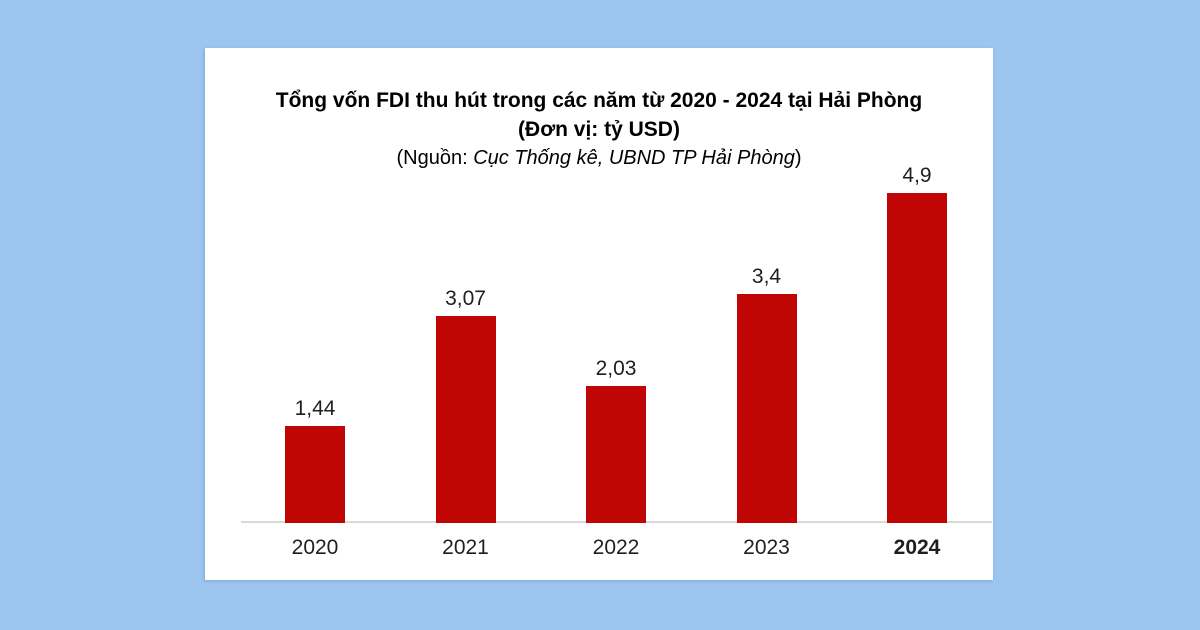 Image resolution: width=1200 pixels, height=630 pixels. I want to click on bar-group-2023: 3,4, so click(767, 394).